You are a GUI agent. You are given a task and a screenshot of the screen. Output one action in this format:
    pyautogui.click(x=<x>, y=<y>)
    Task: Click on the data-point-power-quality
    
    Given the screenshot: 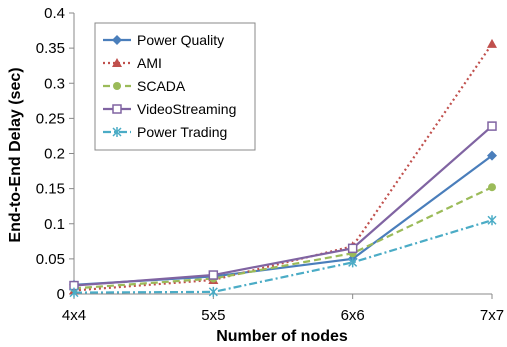 What is the action you would take?
    pyautogui.click(x=492, y=155)
    